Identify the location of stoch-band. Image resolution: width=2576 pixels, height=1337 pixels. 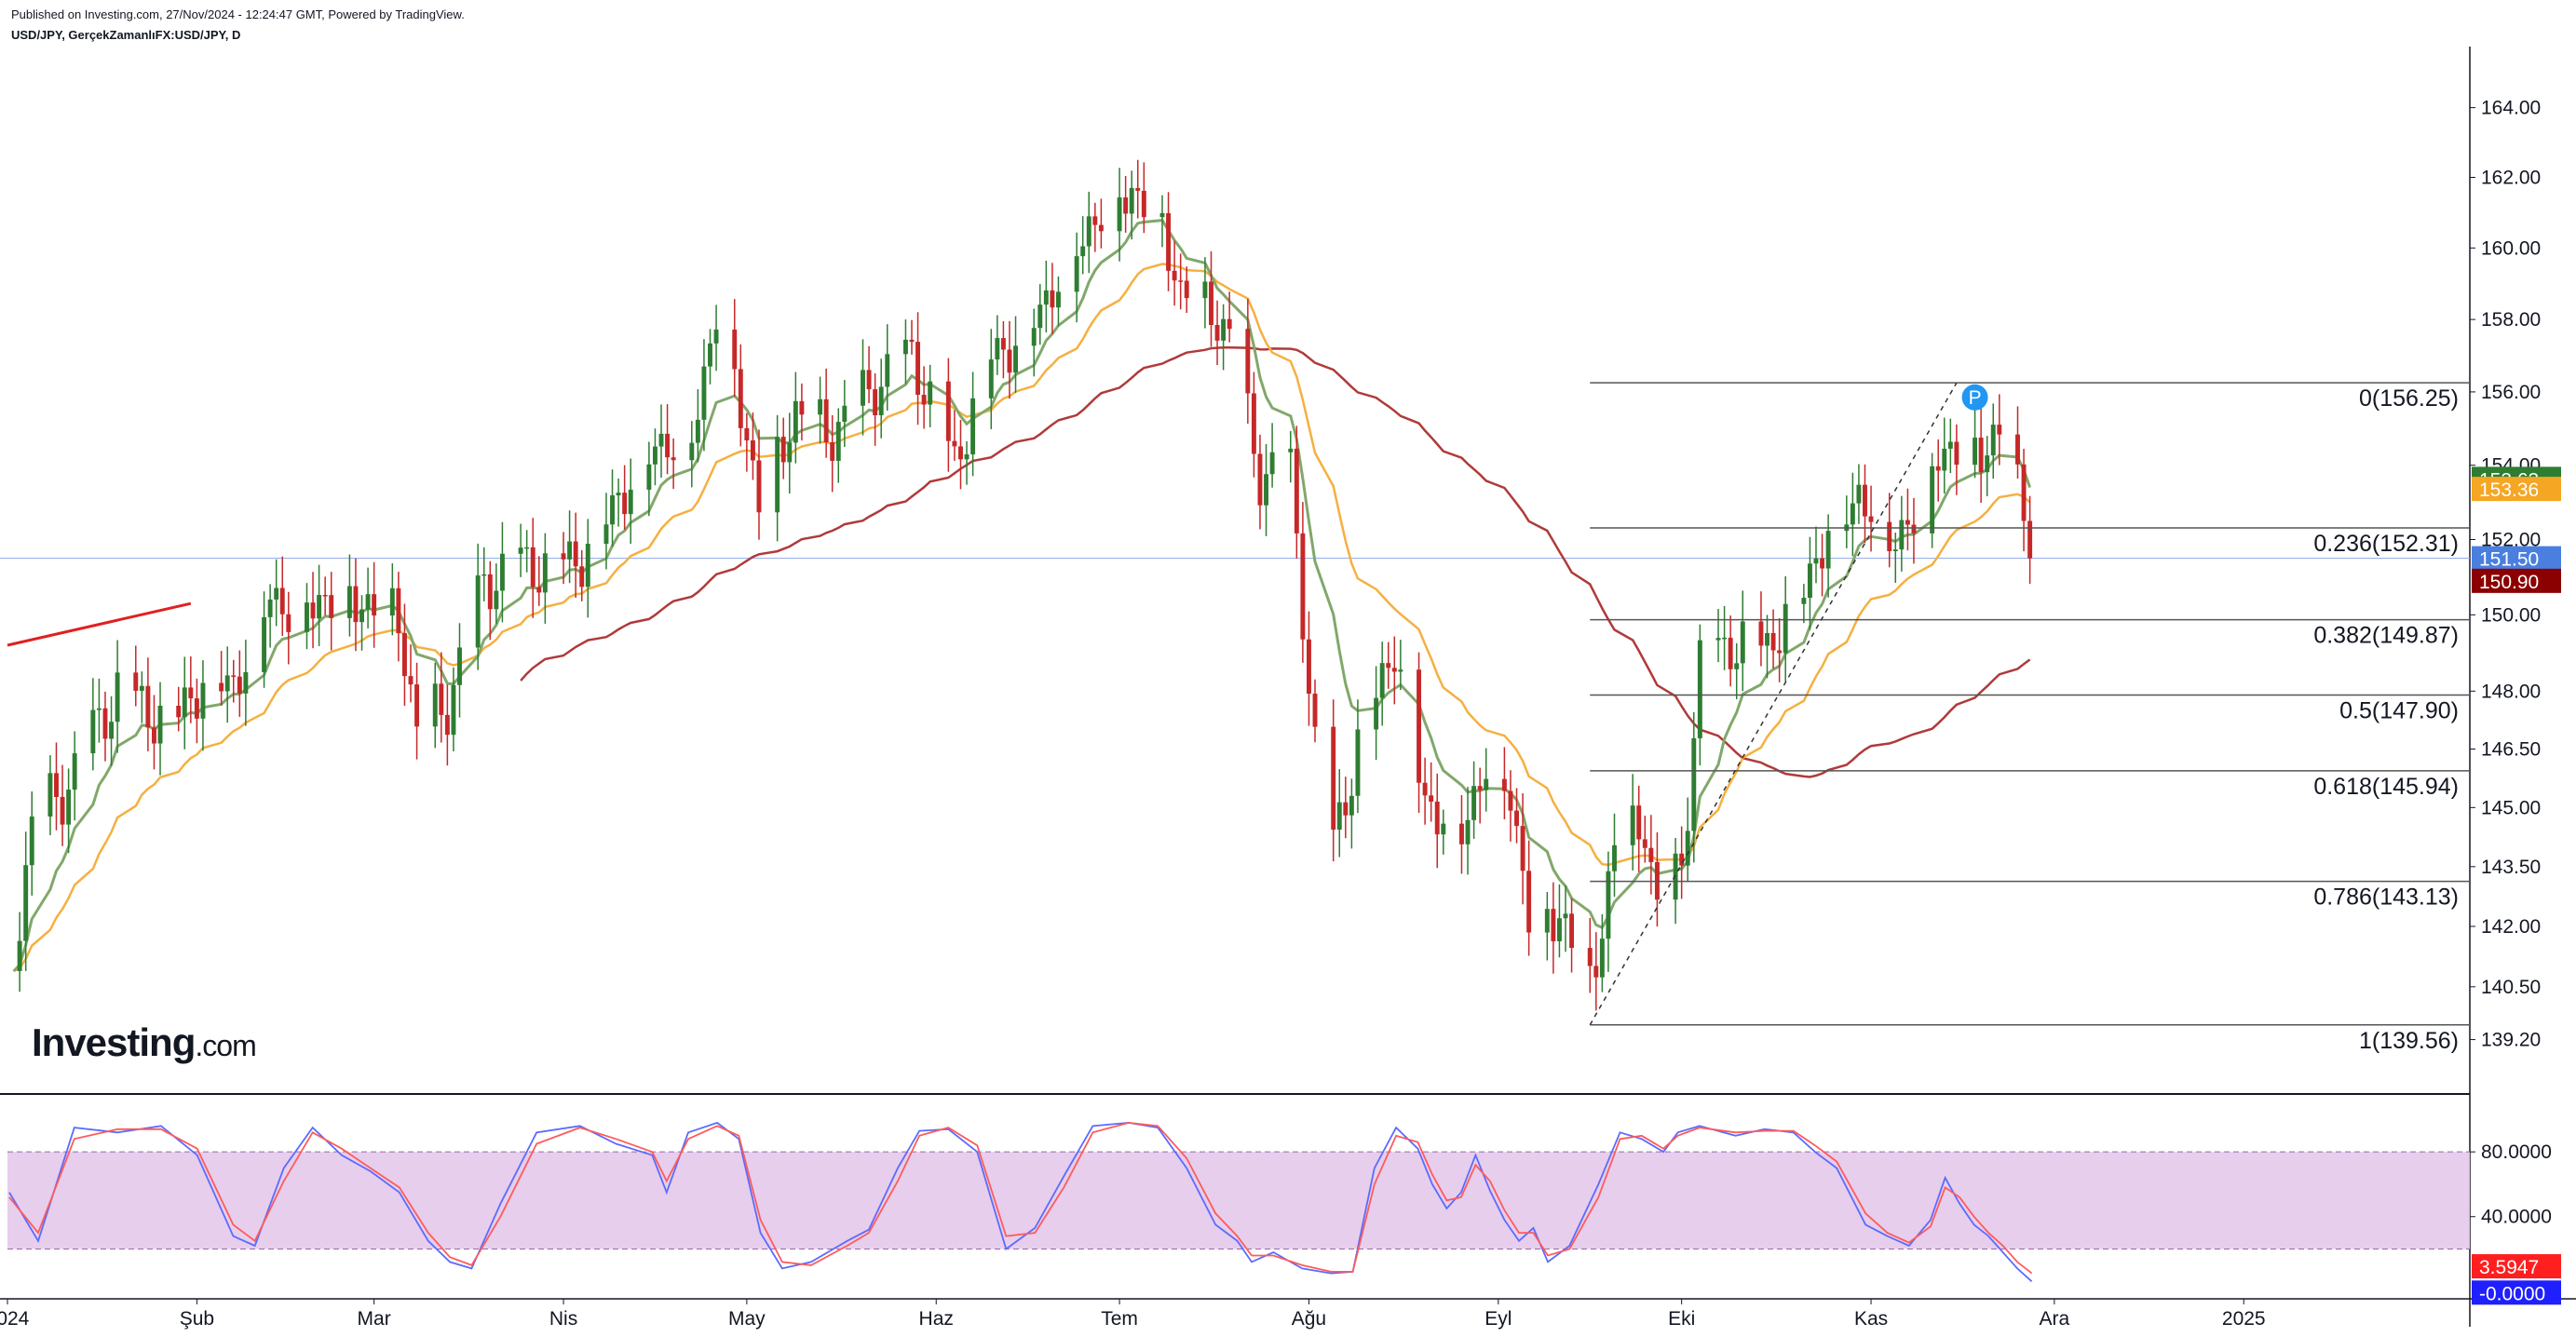
(1238, 1200).